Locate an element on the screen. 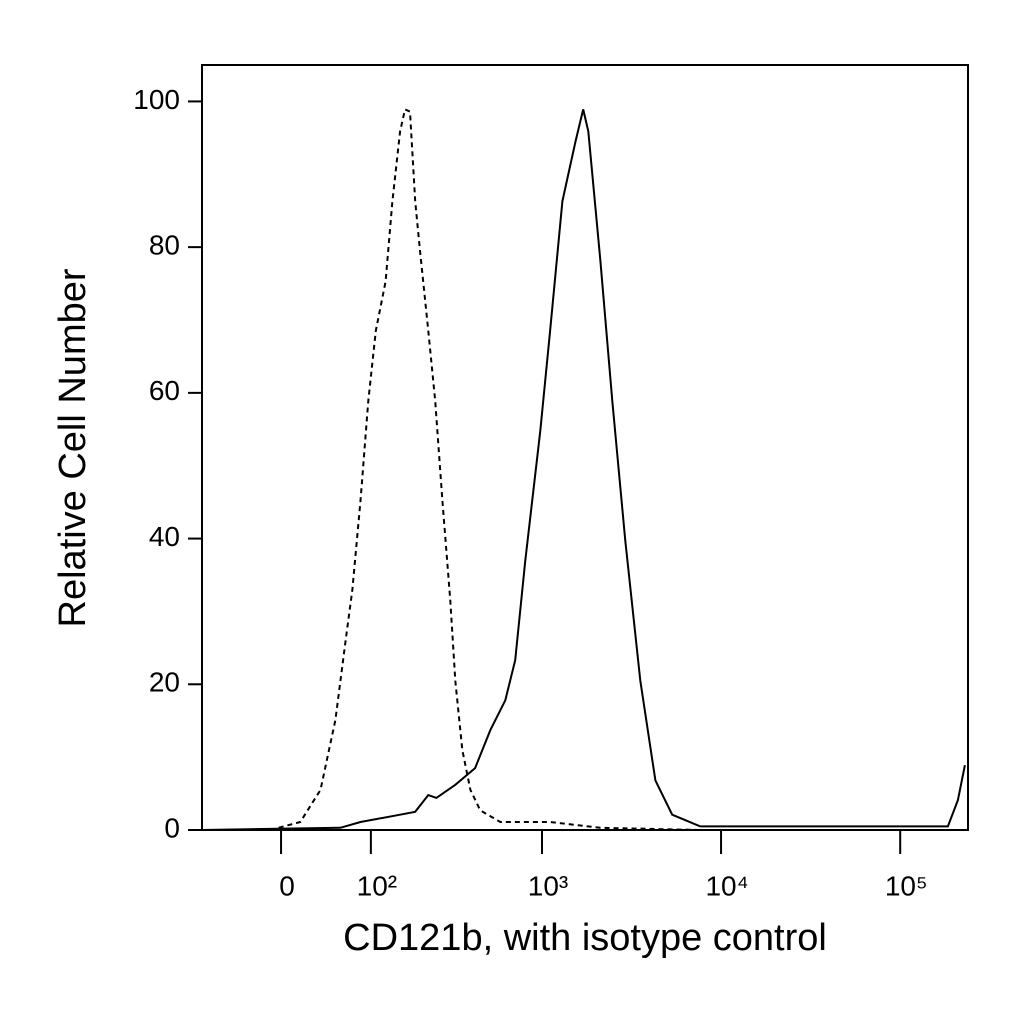 This screenshot has width=1024, height=1029. x-tick-label: 10⁴ is located at coordinates (726, 885).